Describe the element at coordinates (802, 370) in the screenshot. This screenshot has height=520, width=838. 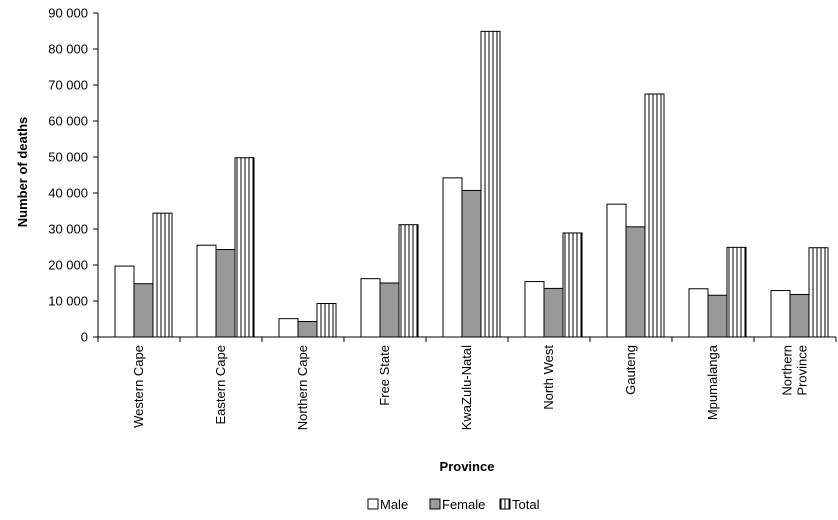
I see `x-category-label: Province` at that location.